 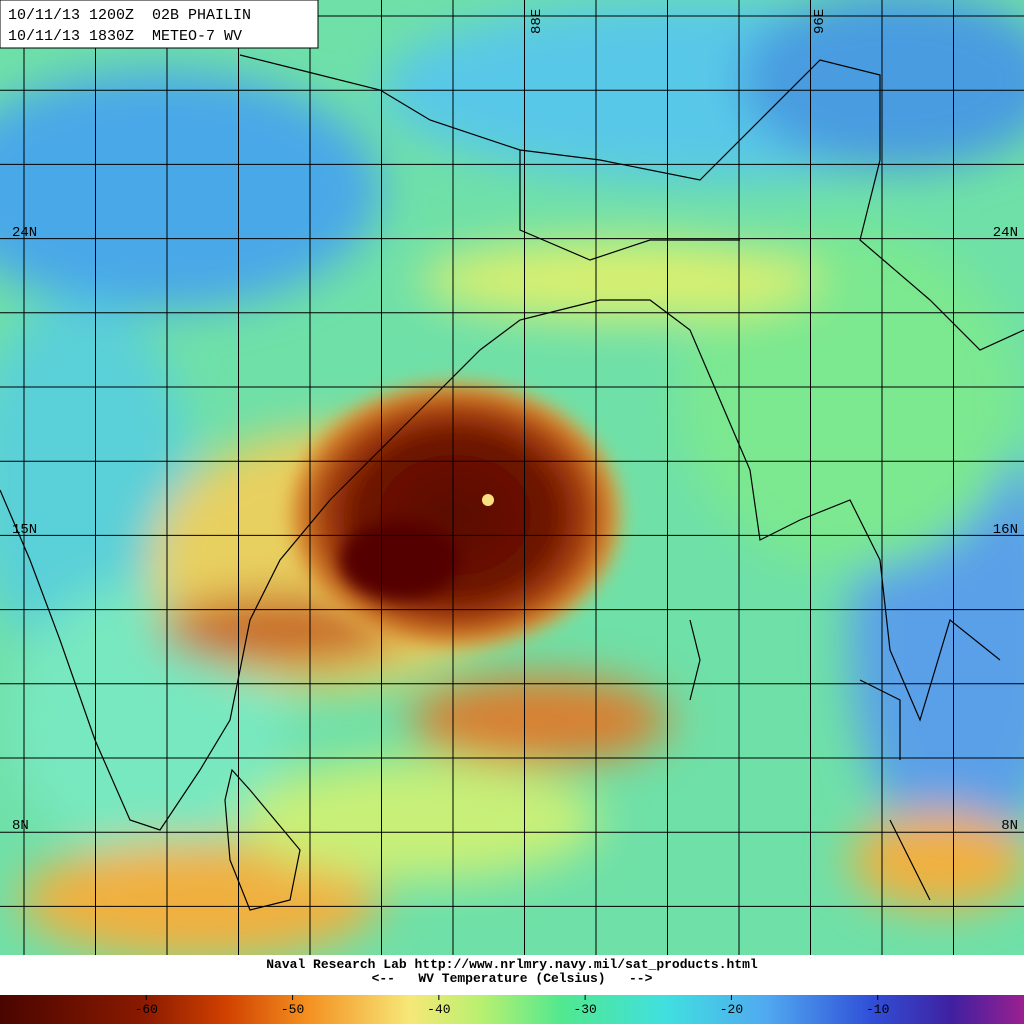 I want to click on colorbar-ticks: -60 -50 -40 -30 -20 -10, so click(x=512, y=1006).